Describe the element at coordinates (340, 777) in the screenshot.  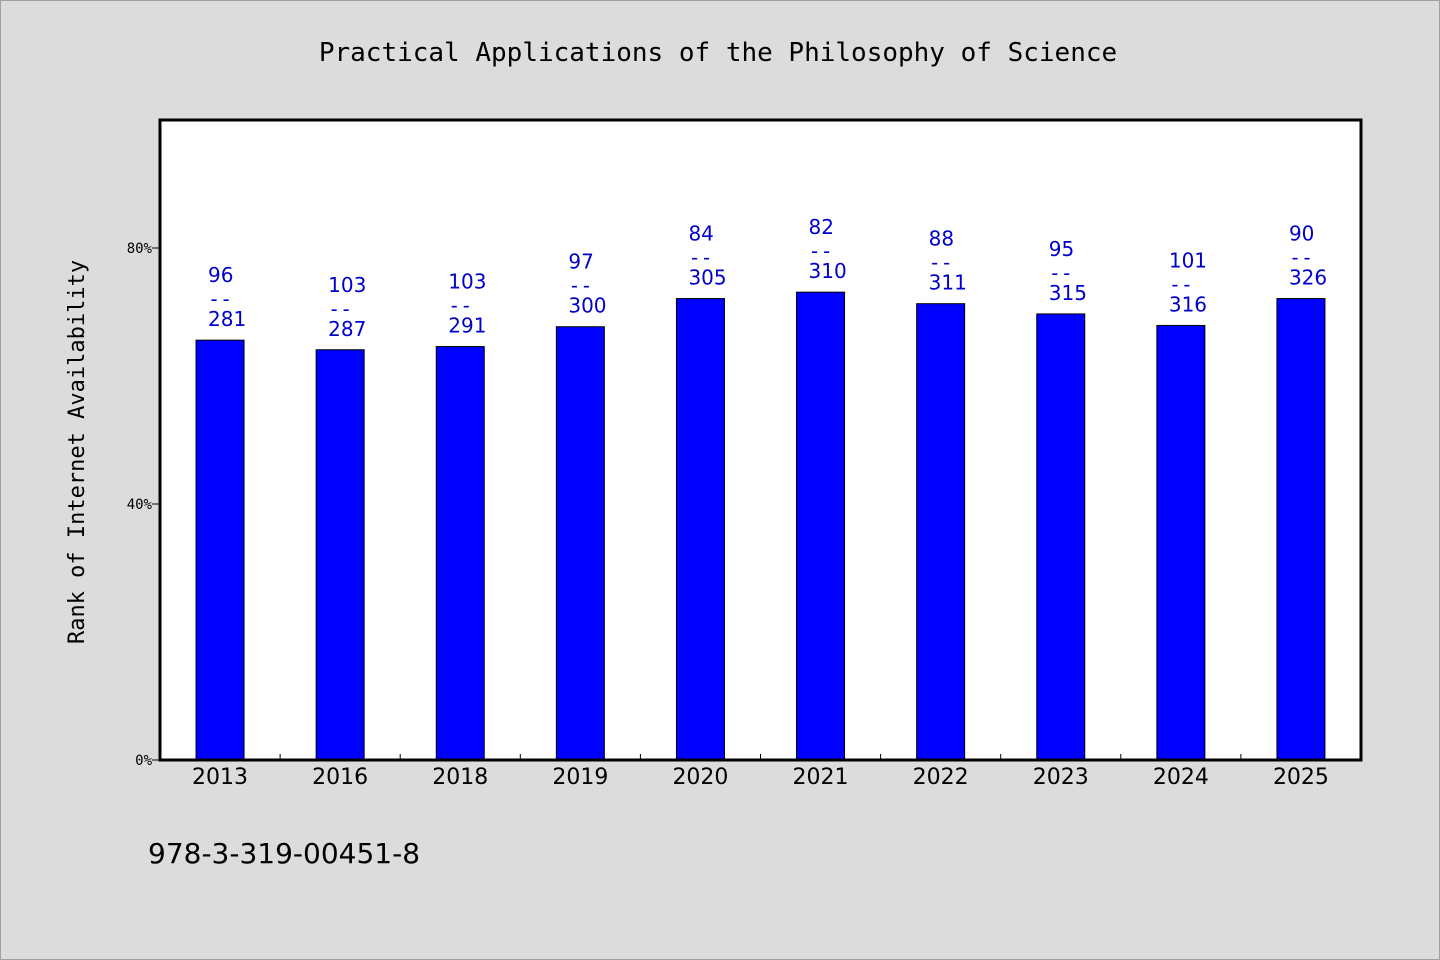
I see `x-tick-label-2016: 2016` at that location.